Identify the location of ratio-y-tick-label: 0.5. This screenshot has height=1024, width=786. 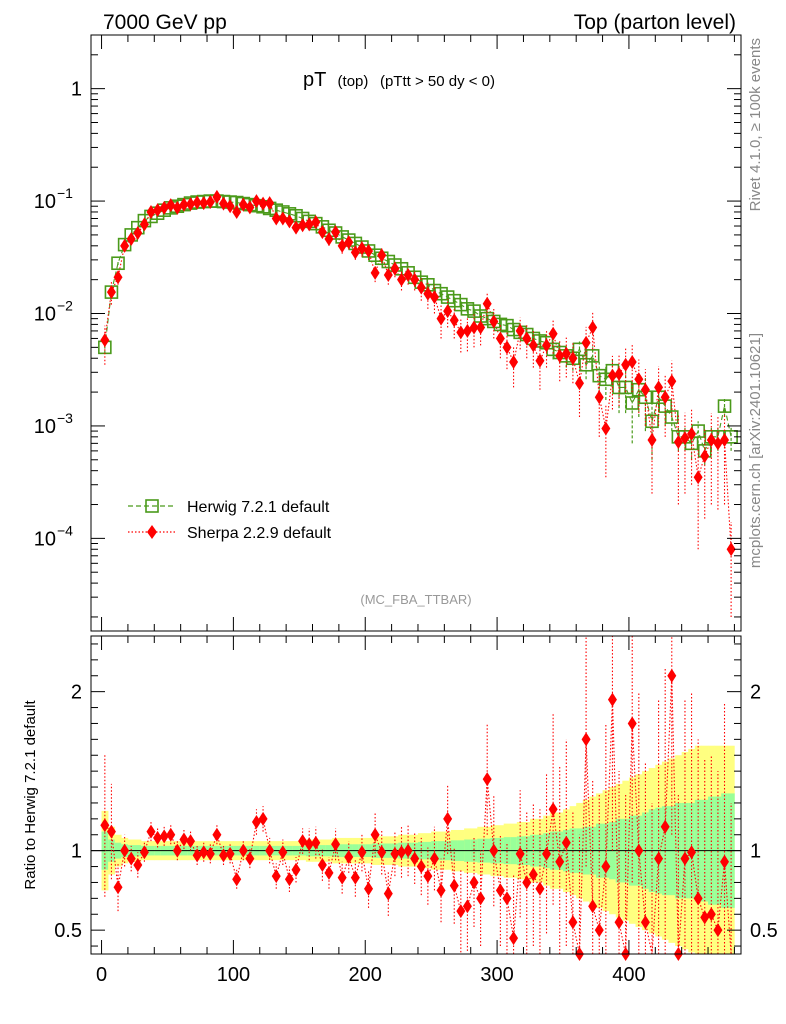
(68, 931).